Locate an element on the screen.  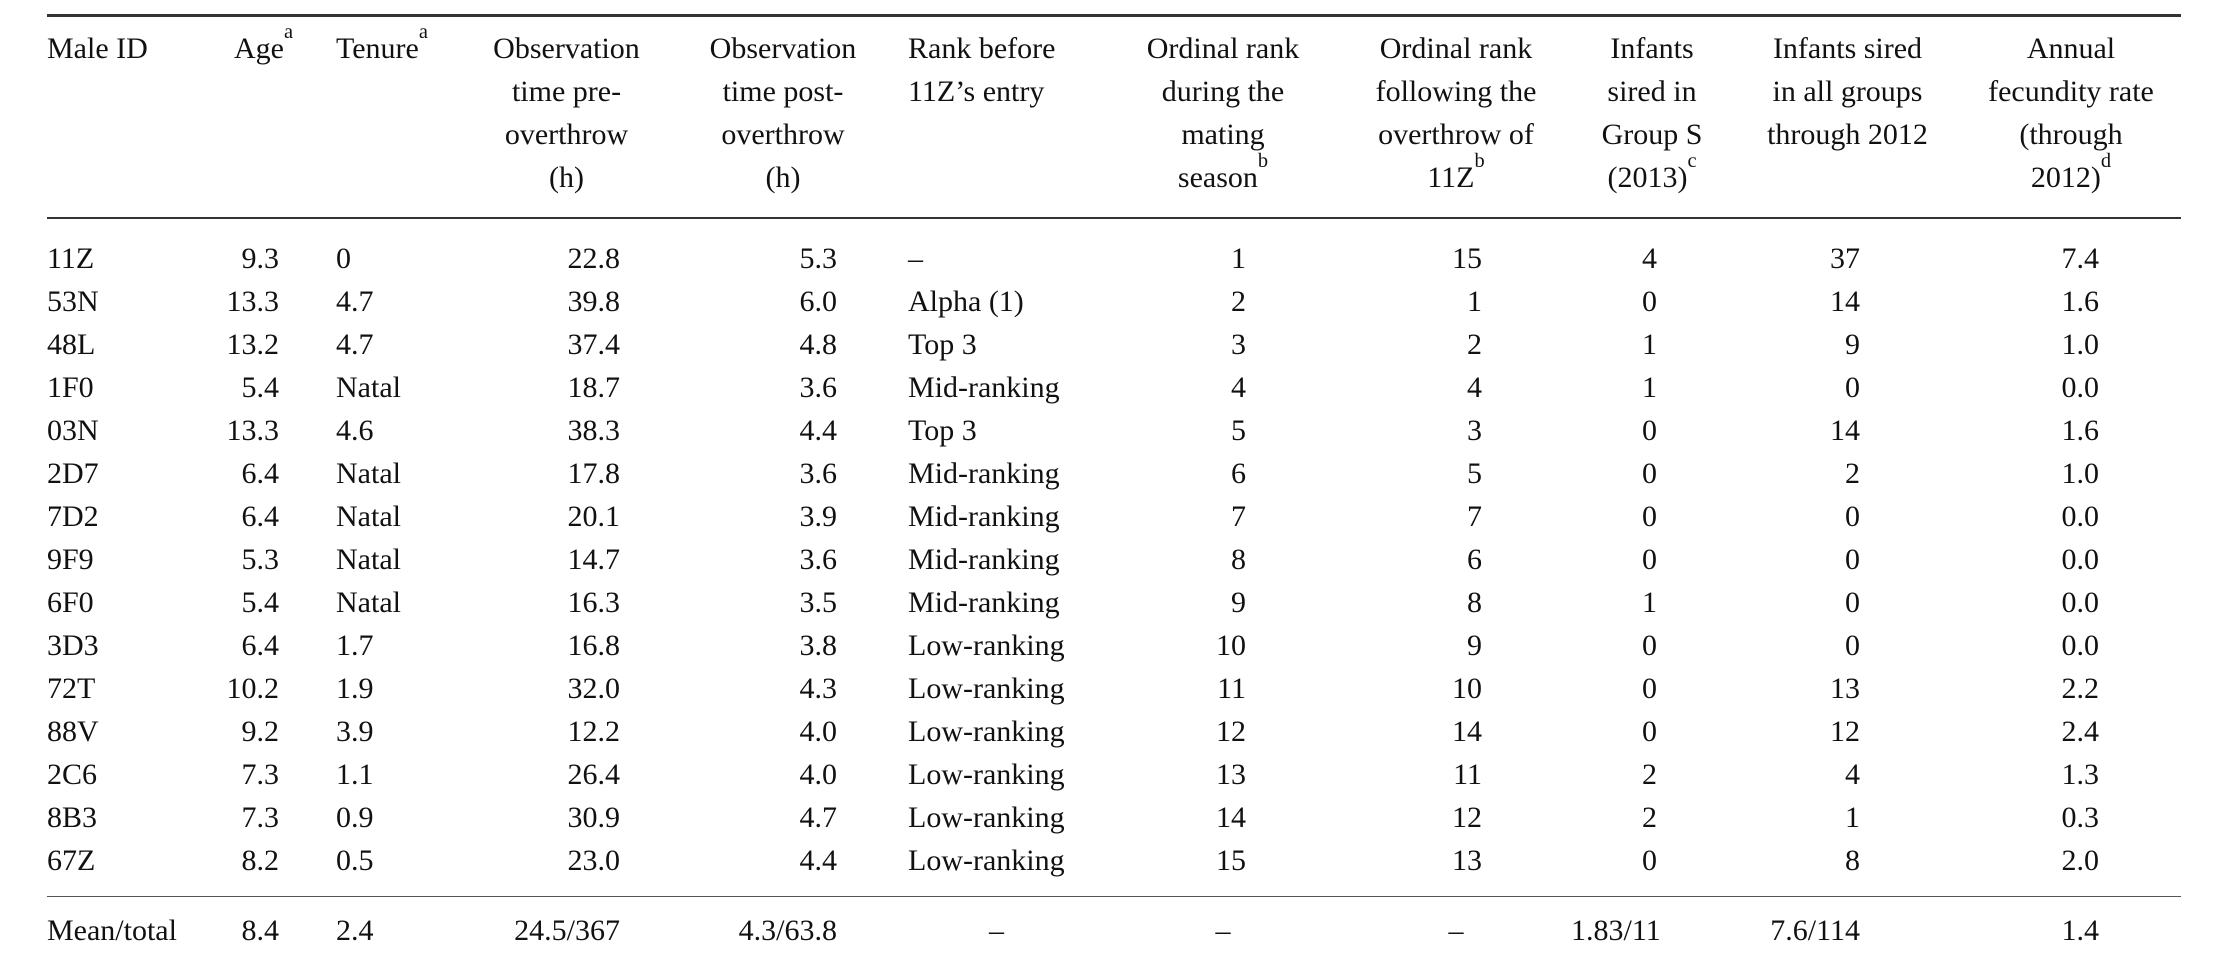
cell-ordinal-rank-overthrow: 4 is located at coordinates (1474, 387).